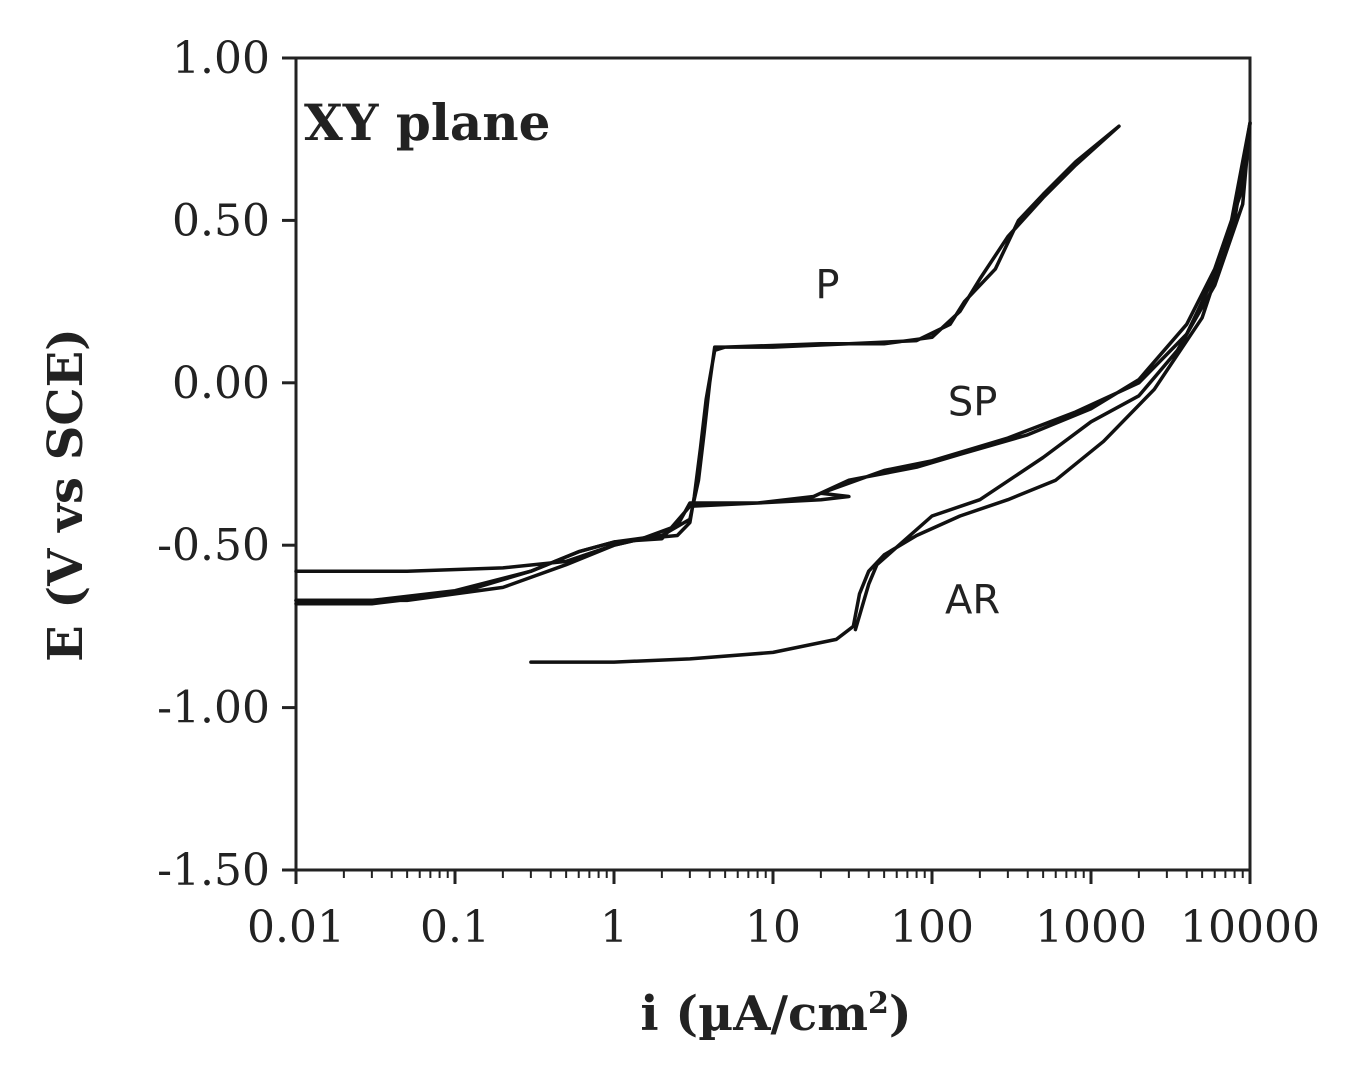  I want to click on y-tick-labels: 1.00 0.50 0.00 -0.50 -1.00 -1.50, so click(213, 464).